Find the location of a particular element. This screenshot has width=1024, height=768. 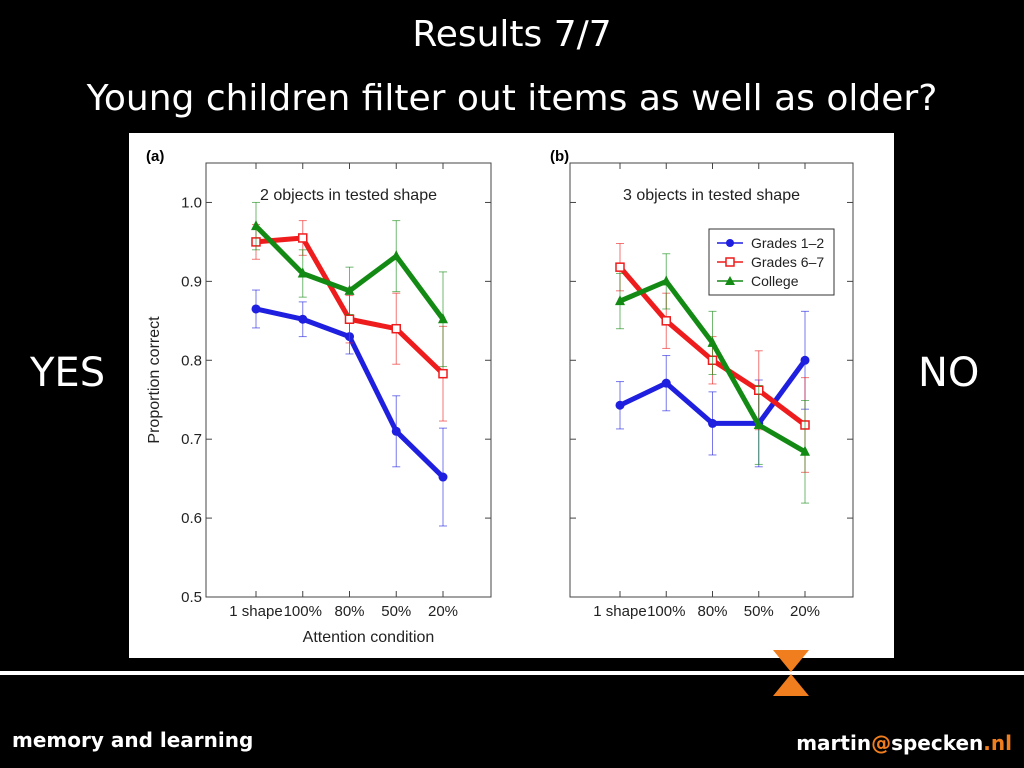

panel-label: (a) is located at coordinates (155, 156).